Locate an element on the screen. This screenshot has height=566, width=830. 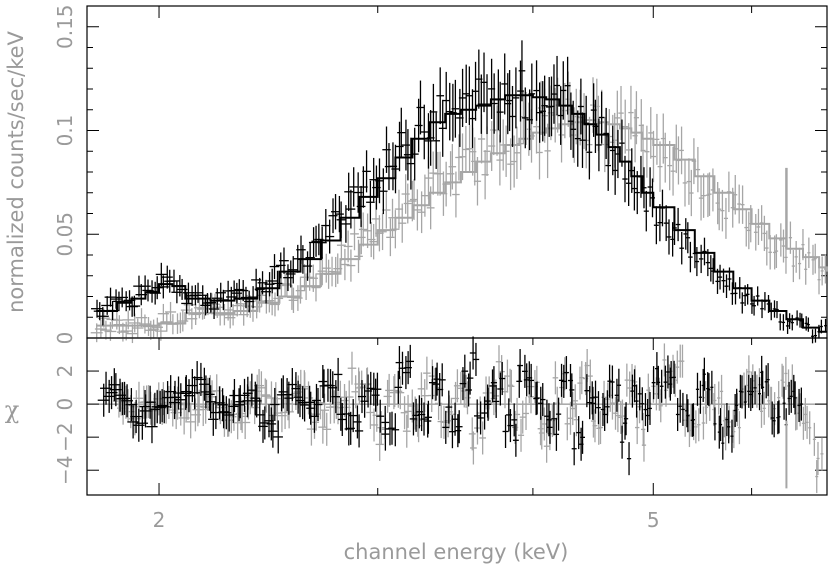
x-tick-label: 5 is located at coordinates (653, 520).